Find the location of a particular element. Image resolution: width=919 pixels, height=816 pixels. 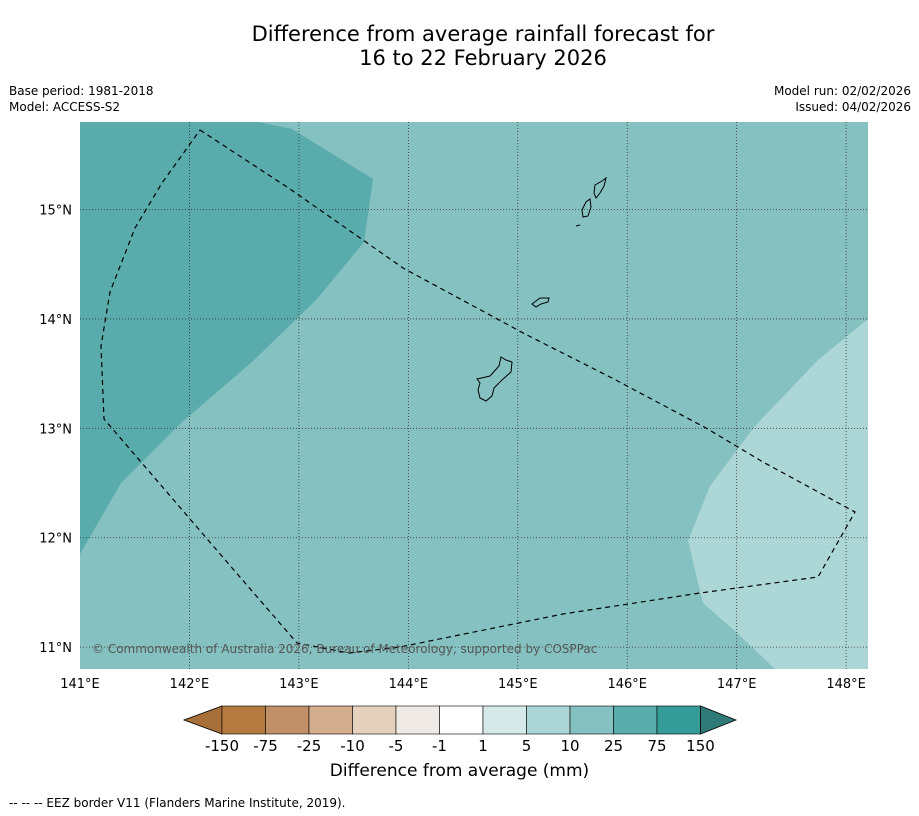

island-rota is located at coordinates (540, 302).